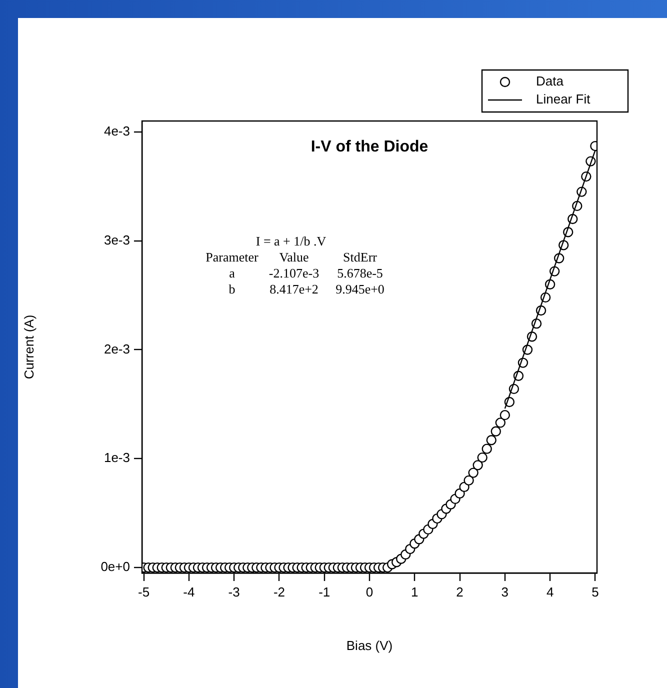 This screenshot has width=667, height=688. I want to click on x-tick-label: -2, so click(279, 592).